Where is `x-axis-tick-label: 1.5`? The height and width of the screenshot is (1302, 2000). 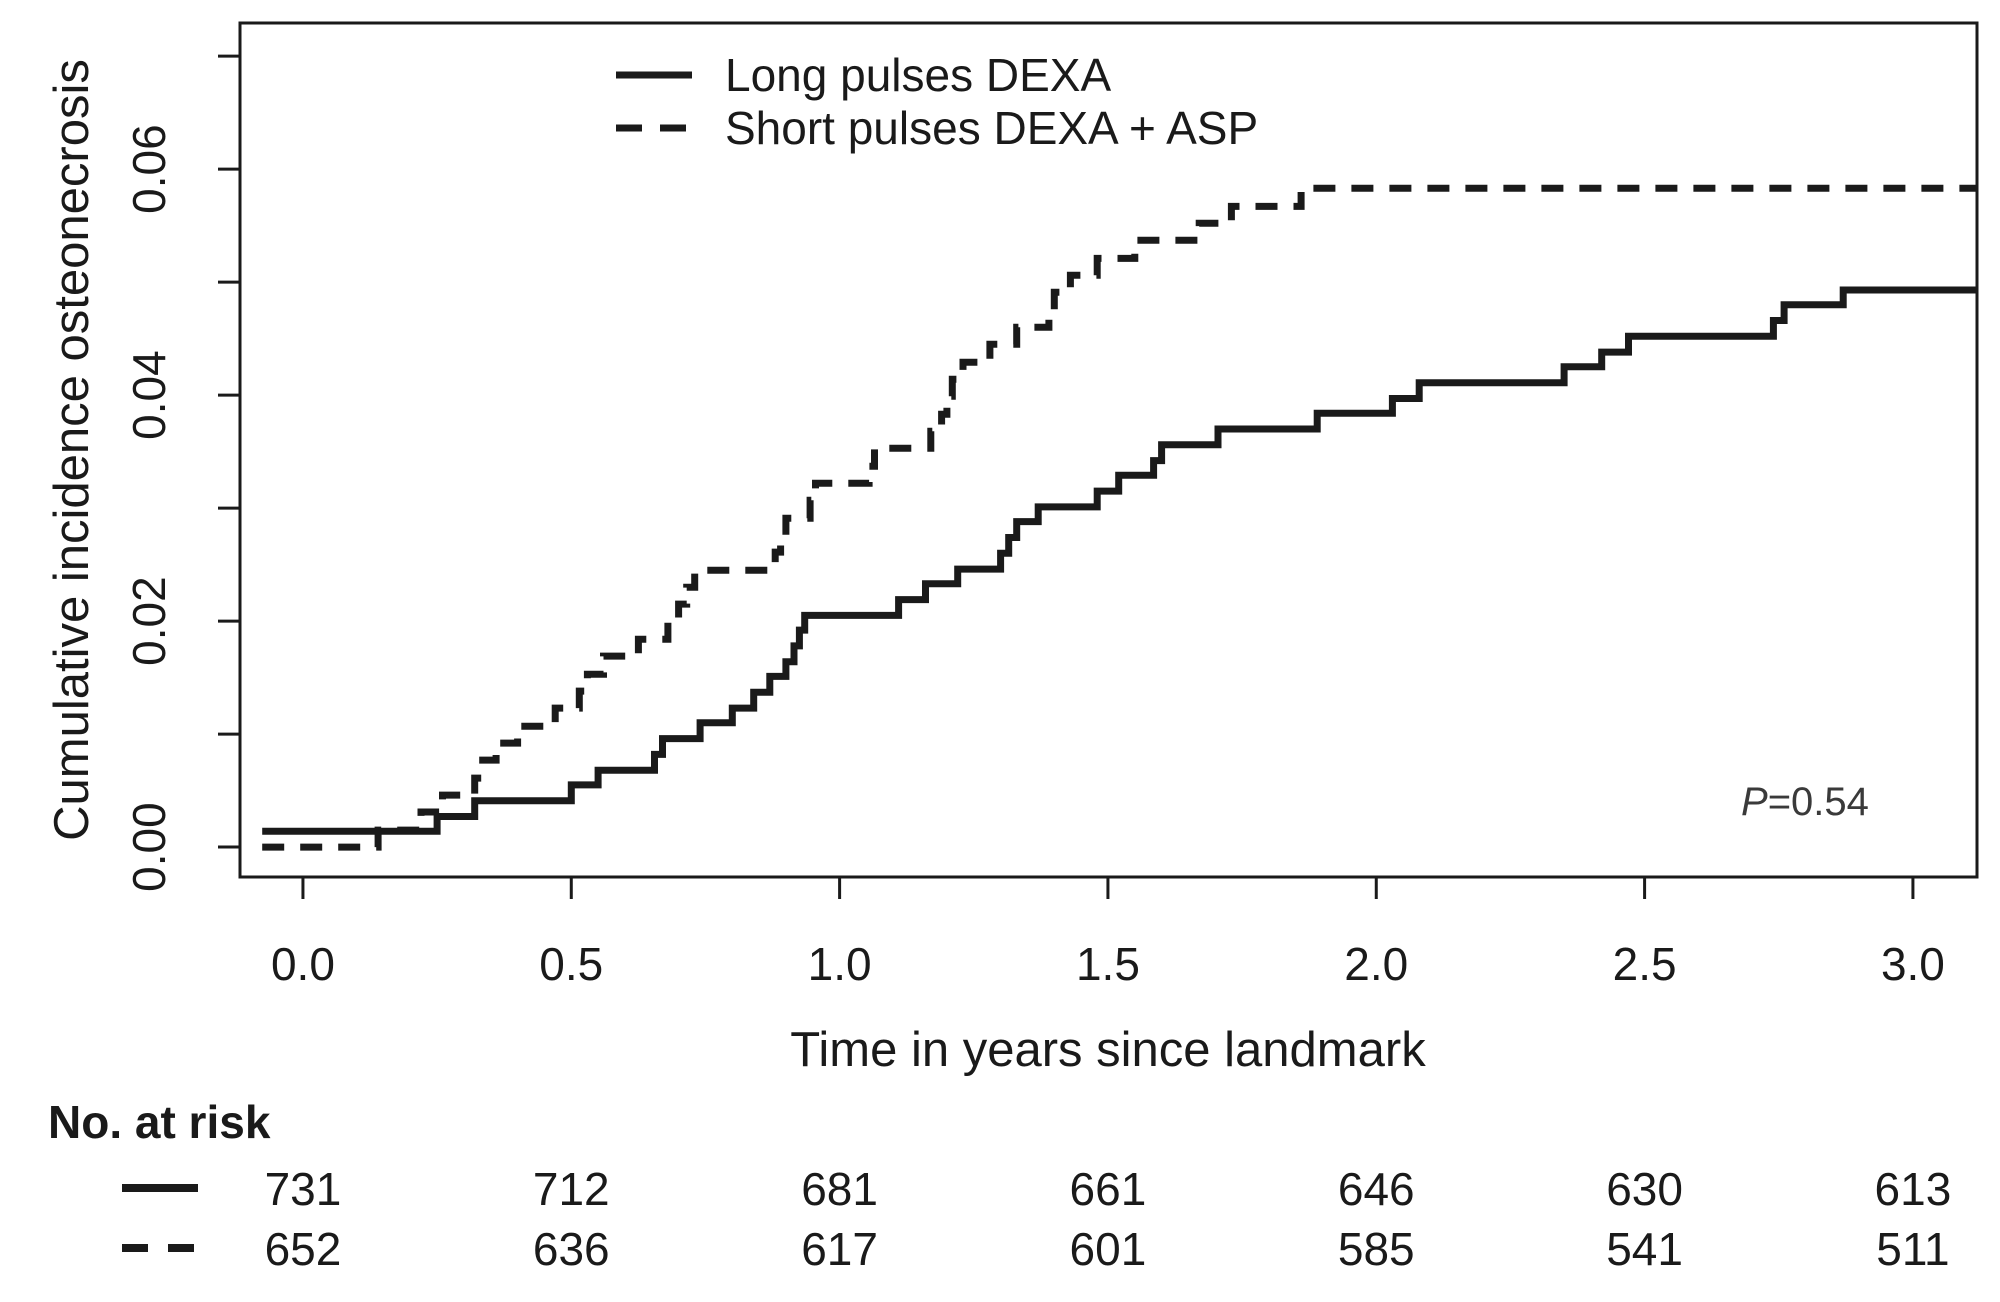 x-axis-tick-label: 1.5 is located at coordinates (1108, 964).